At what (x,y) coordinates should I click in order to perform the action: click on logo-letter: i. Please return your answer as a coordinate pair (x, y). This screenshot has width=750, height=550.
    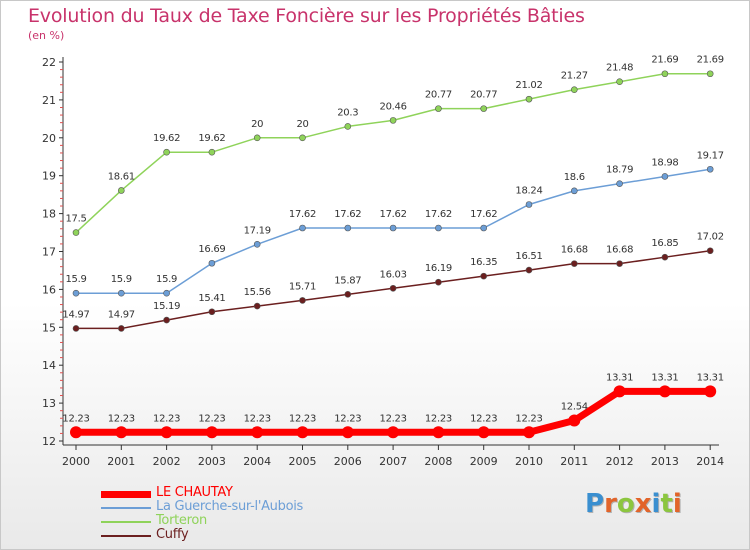
    Looking at the image, I should click on (656, 504).